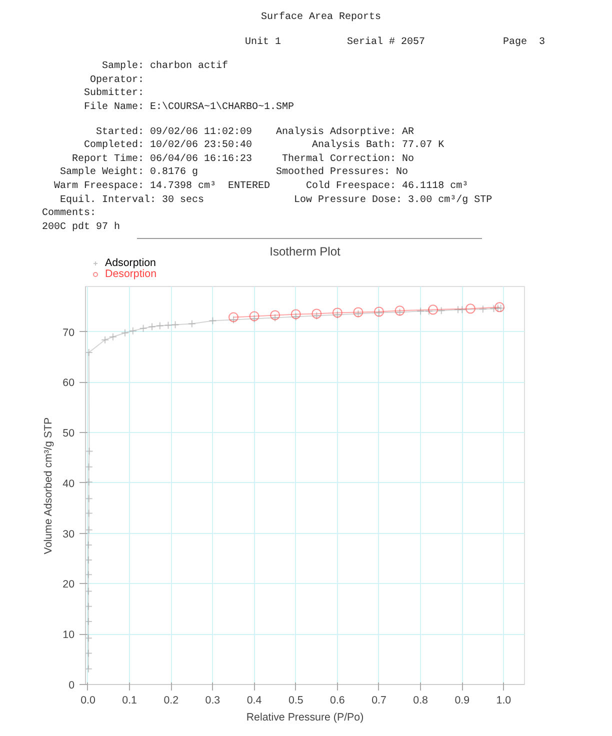  What do you see at coordinates (462, 700) in the screenshot?
I see `x-tick-label: 0.9` at bounding box center [462, 700].